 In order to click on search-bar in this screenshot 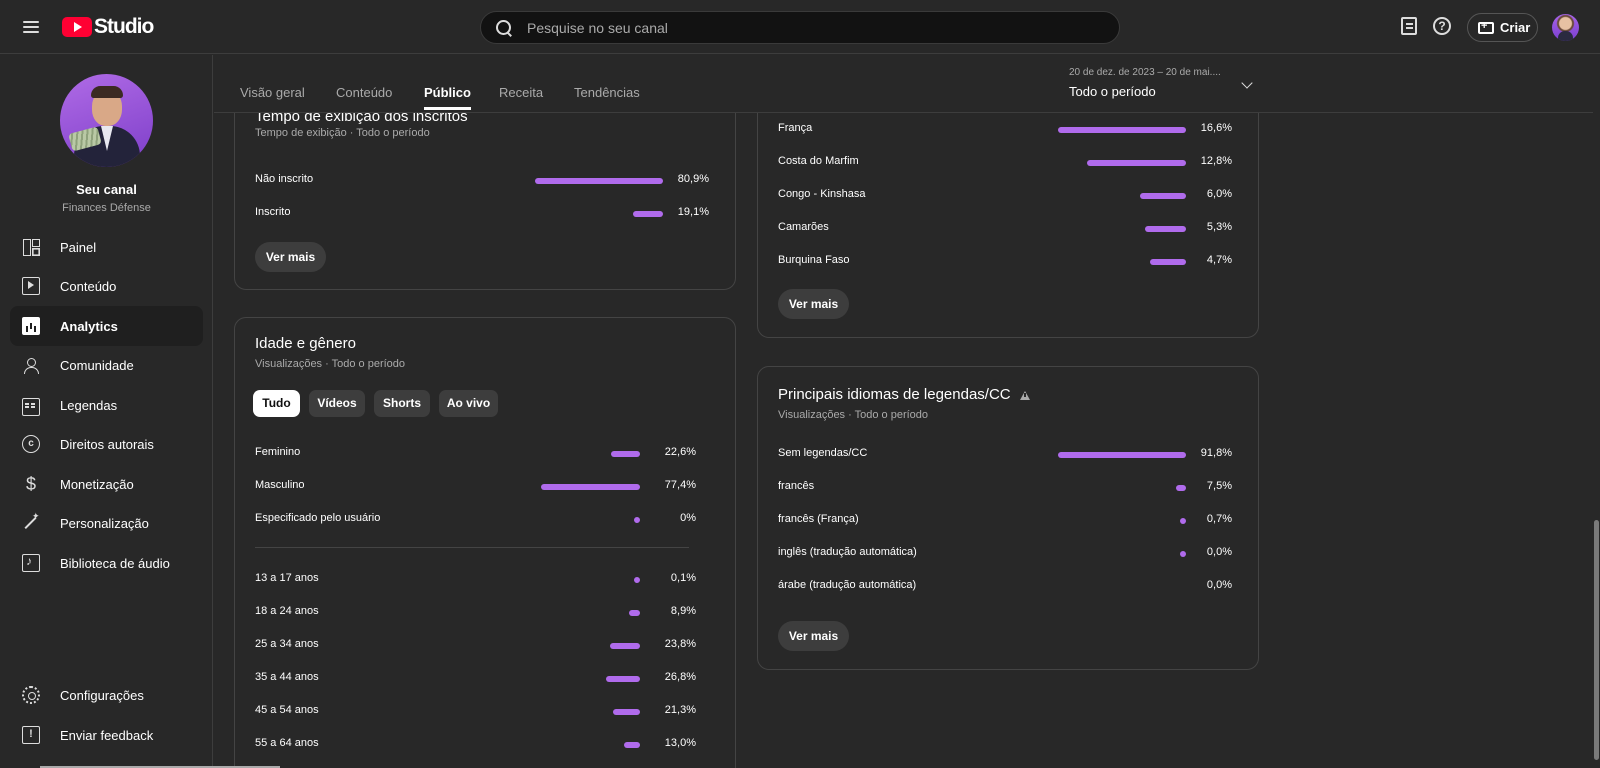, I will do `click(800, 27)`.